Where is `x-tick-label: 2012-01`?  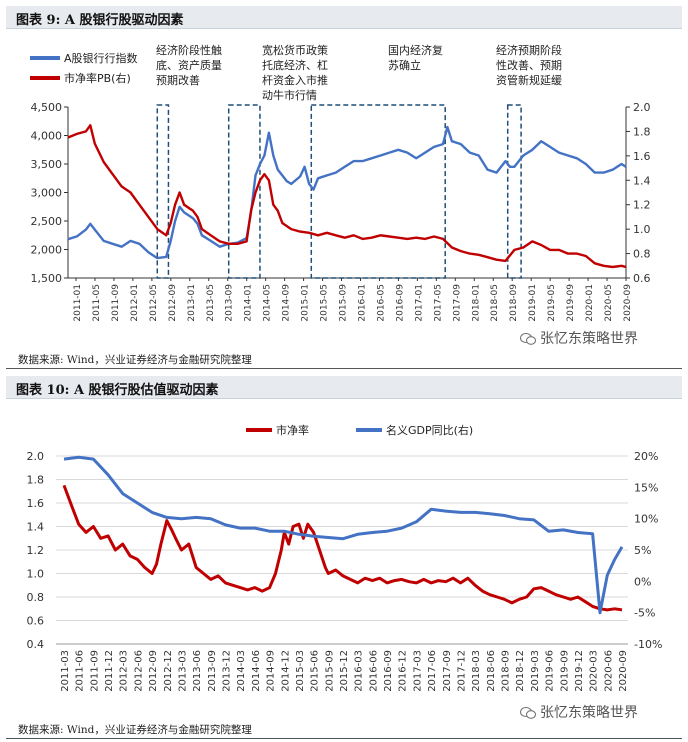 x-tick-label: 2012-01 is located at coordinates (135, 303).